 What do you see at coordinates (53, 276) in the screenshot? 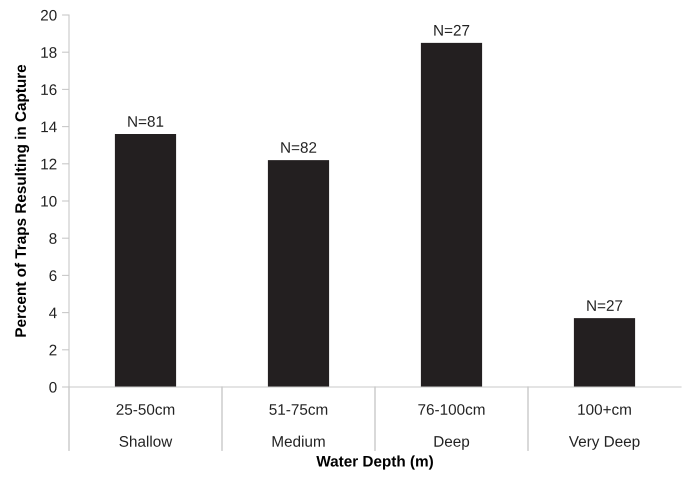
I see `y-tick-label: 6` at bounding box center [53, 276].